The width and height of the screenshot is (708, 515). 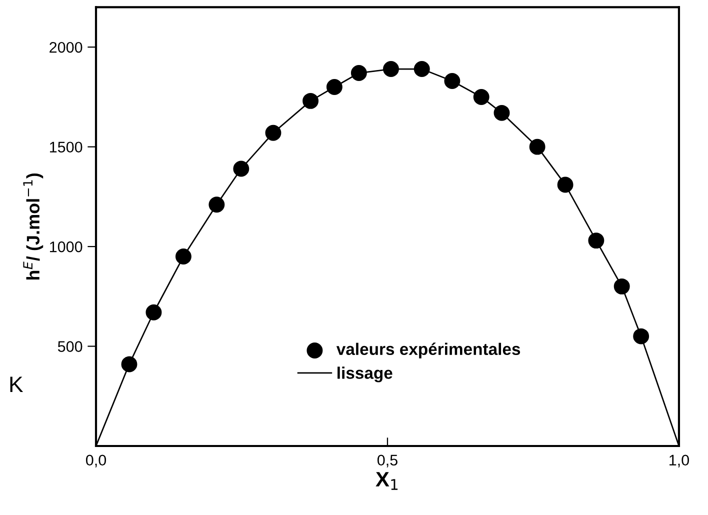 What do you see at coordinates (387, 461) in the screenshot?
I see `x-tick-label: 0,5` at bounding box center [387, 461].